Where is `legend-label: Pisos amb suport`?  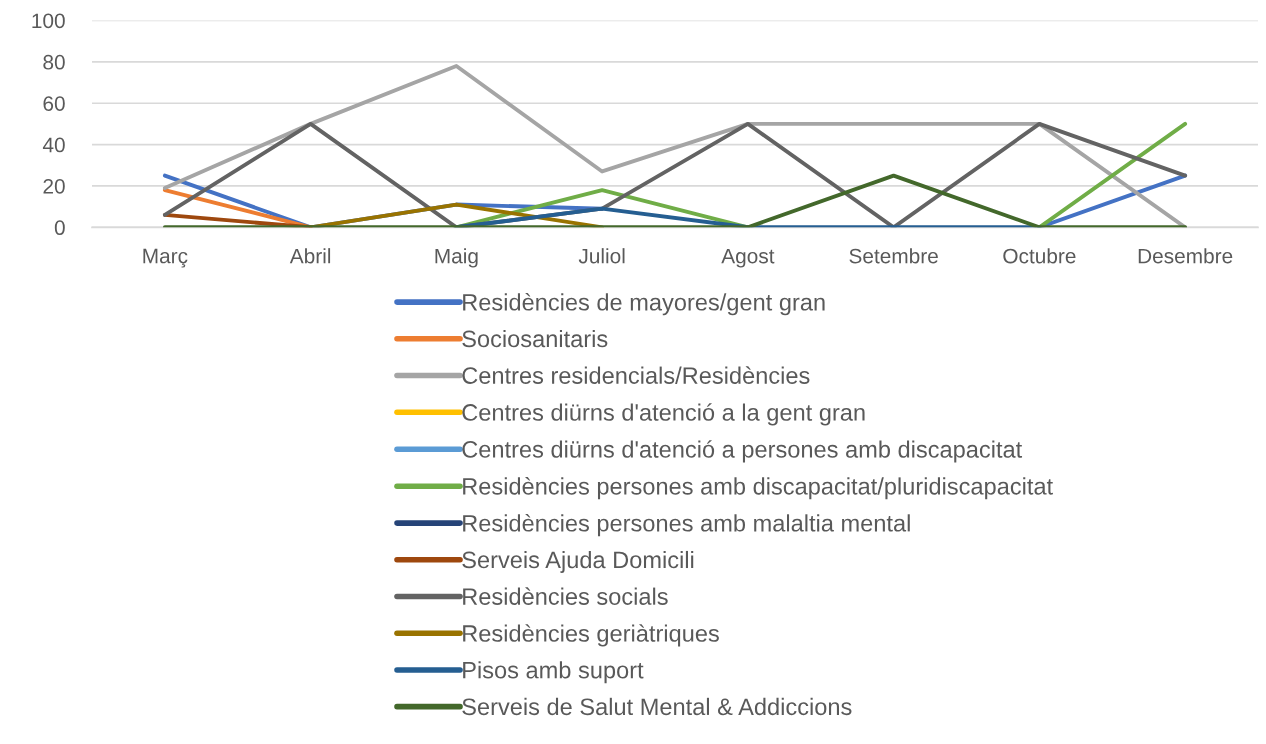 legend-label: Pisos amb suport is located at coordinates (553, 672).